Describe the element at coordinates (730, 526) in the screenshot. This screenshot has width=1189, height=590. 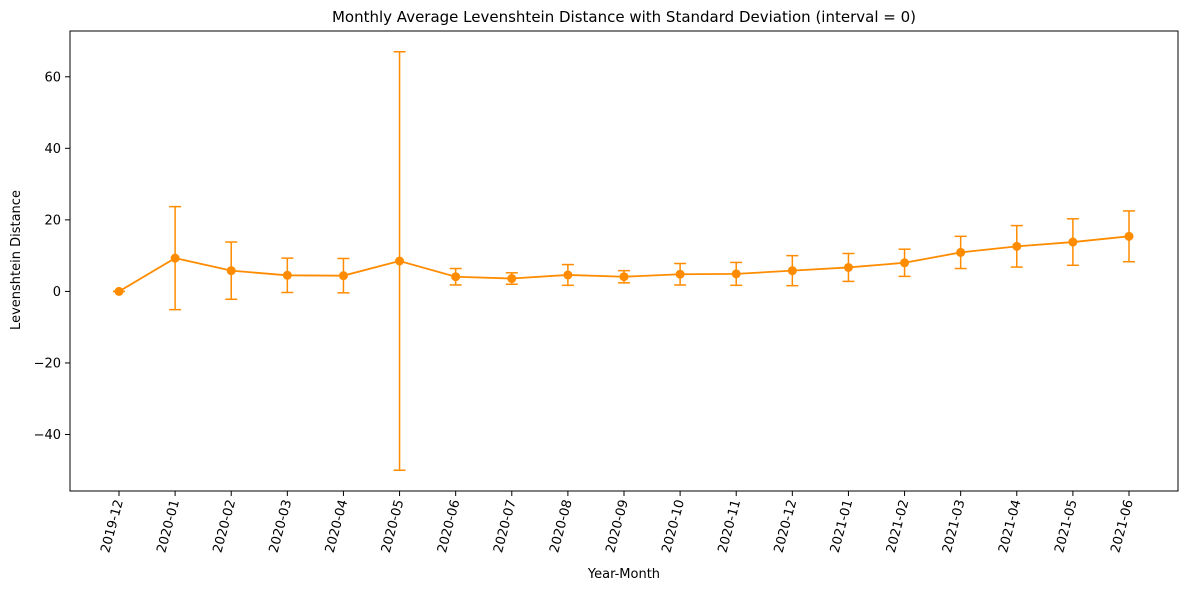
I see `x-tick-label: 2020-11` at that location.